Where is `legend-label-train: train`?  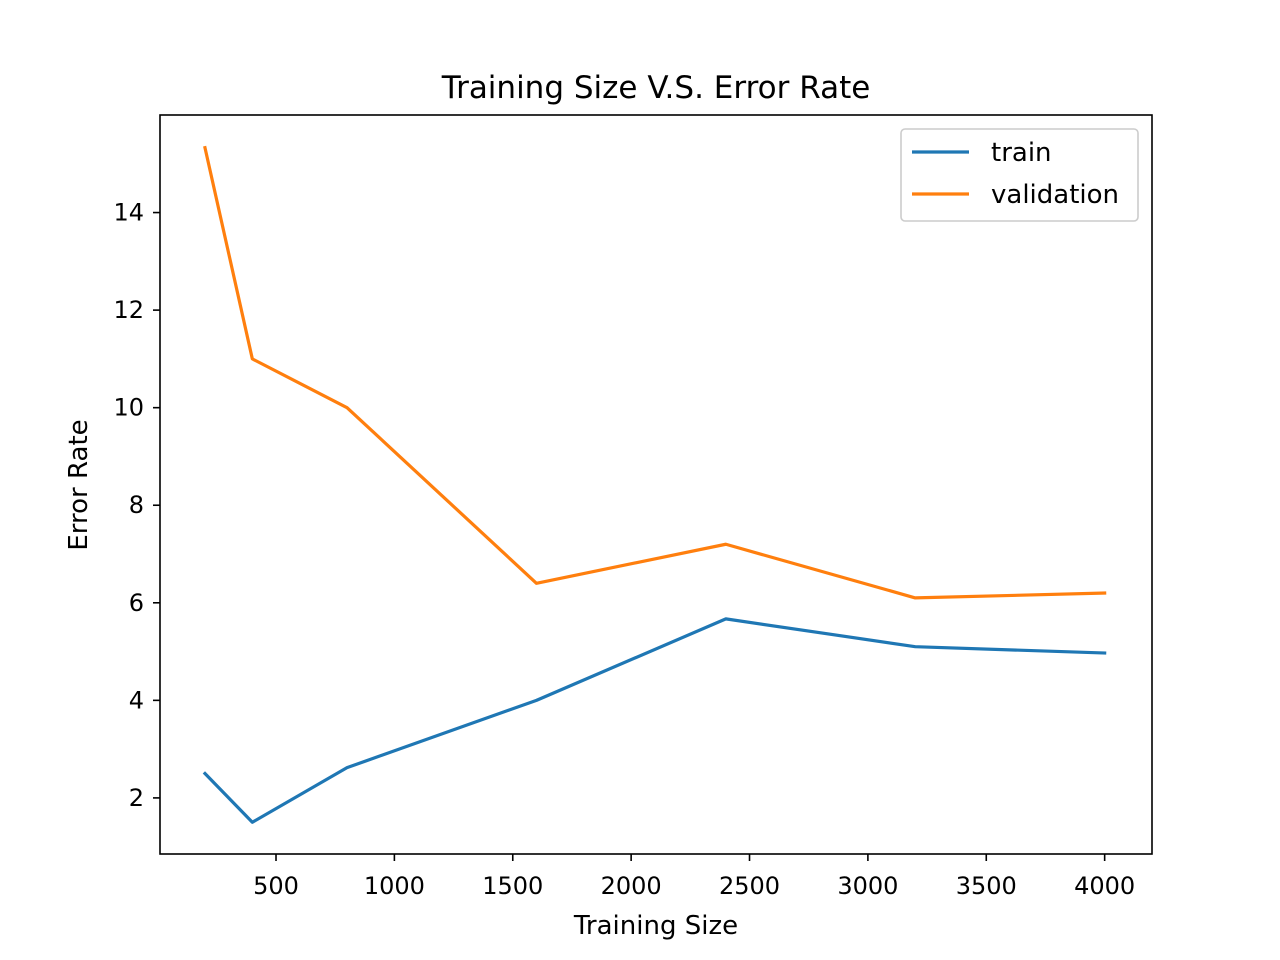 legend-label-train: train is located at coordinates (1021, 153).